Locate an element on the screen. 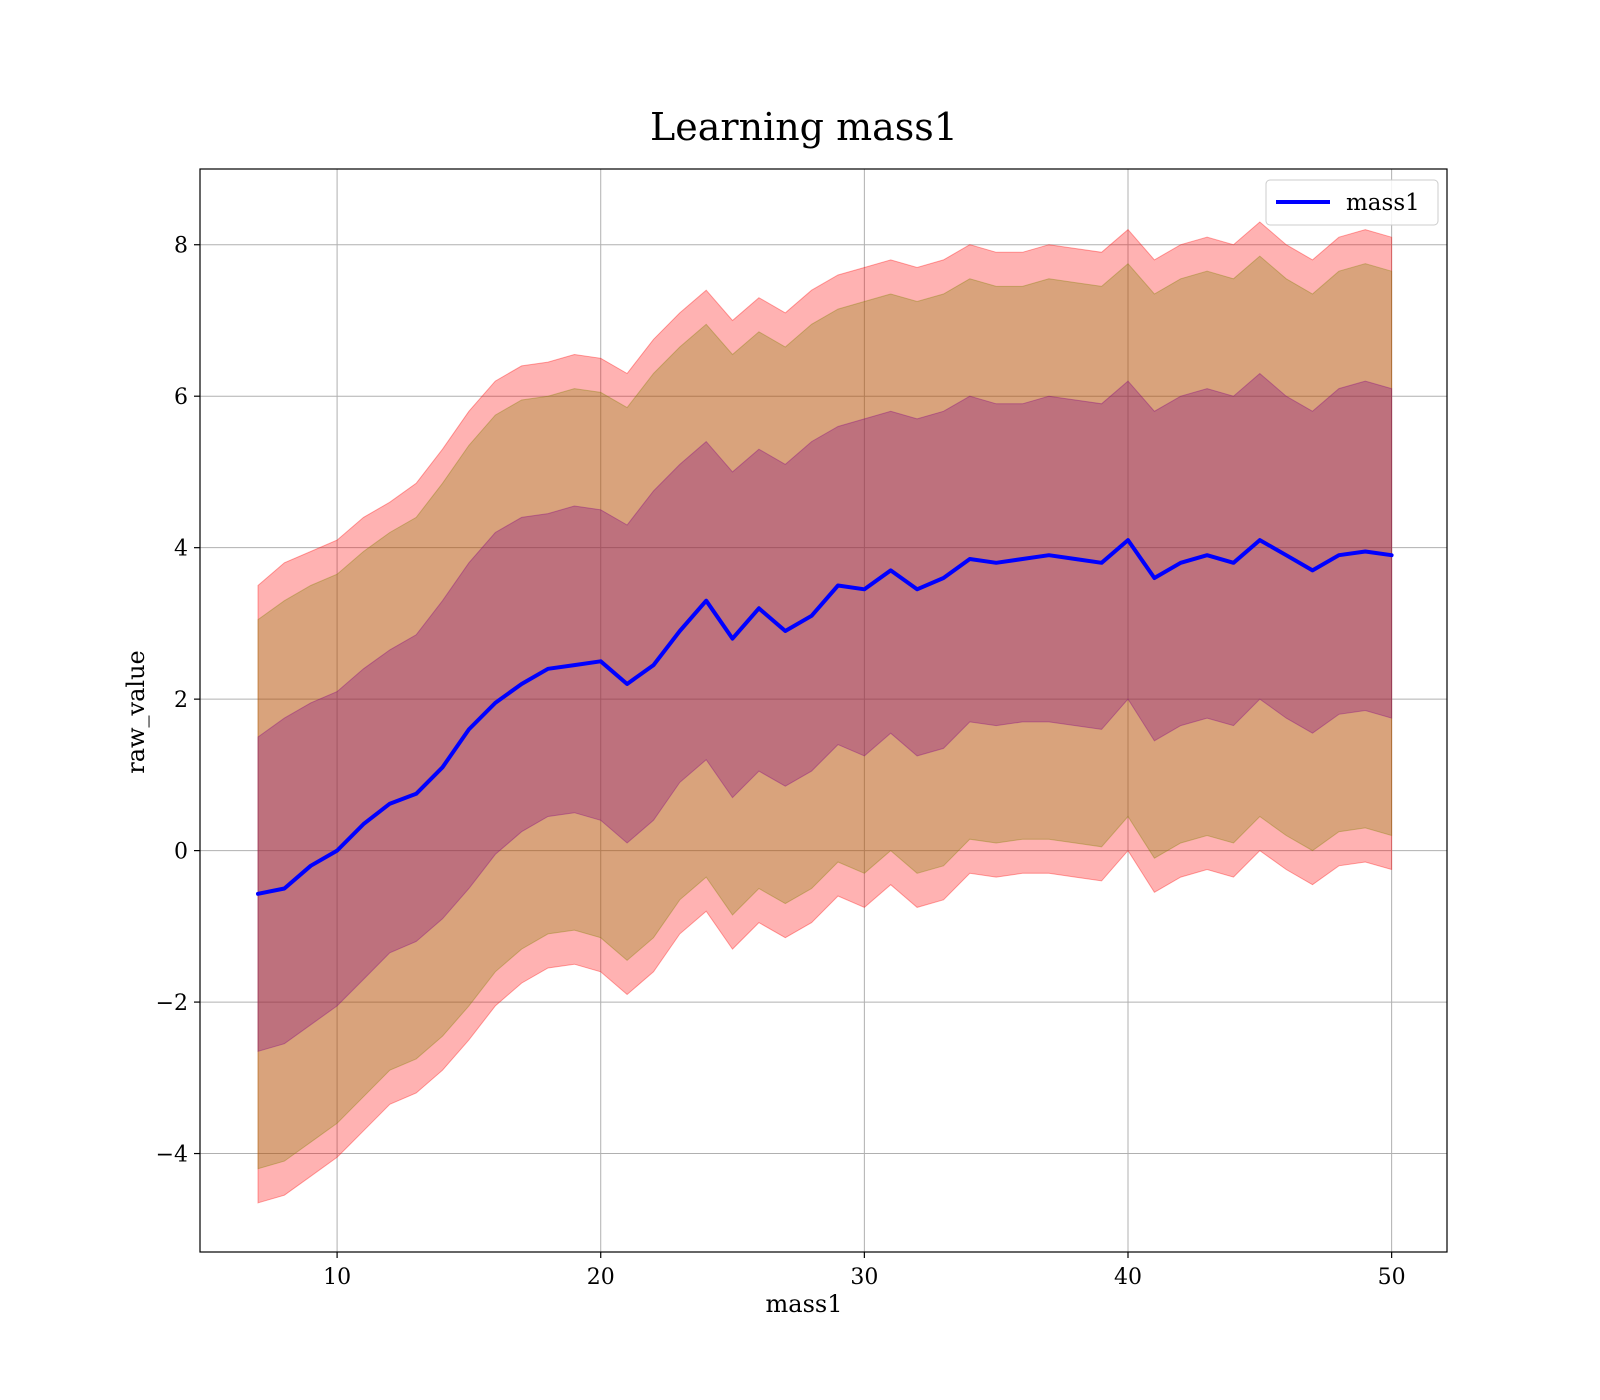 Image resolution: width=1600 pixels, height=1400 pixels. x-tick-label: 40 is located at coordinates (1128, 1277).